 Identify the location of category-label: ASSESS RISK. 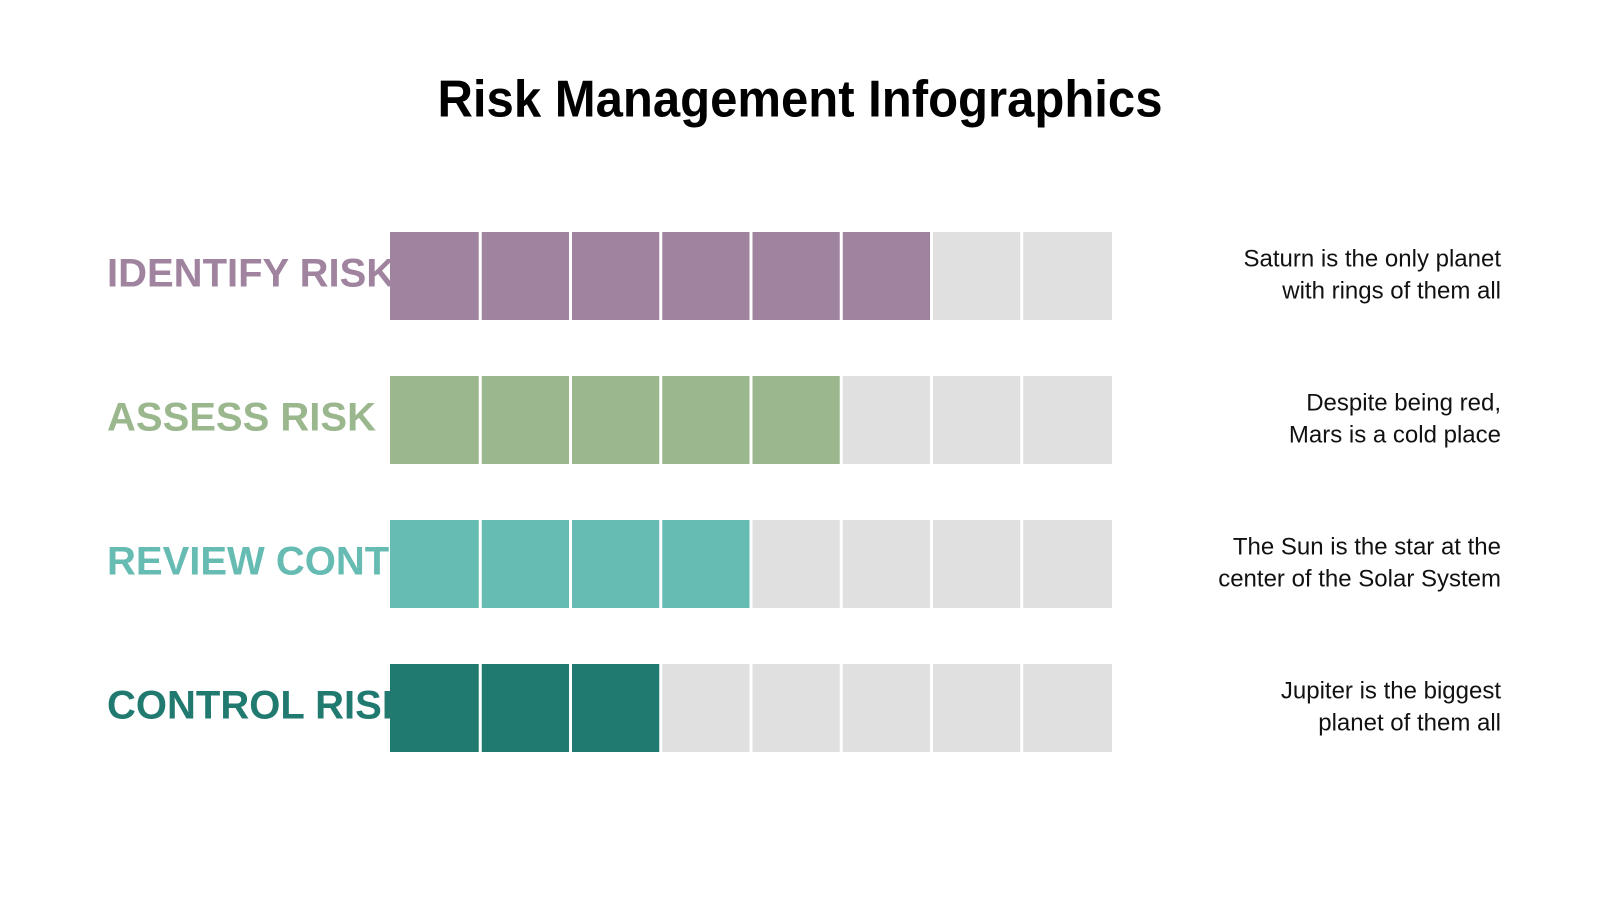
(241, 418).